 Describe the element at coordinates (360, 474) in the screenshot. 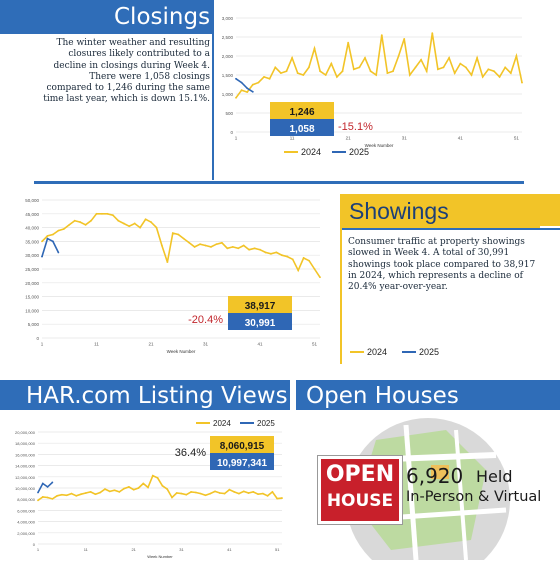

I see `sign-line1: OPEN` at that location.